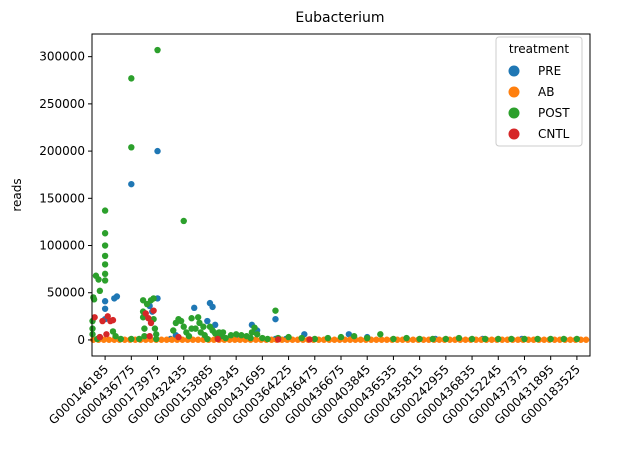  I want to click on legend-label-pre: PRE, so click(549, 71).